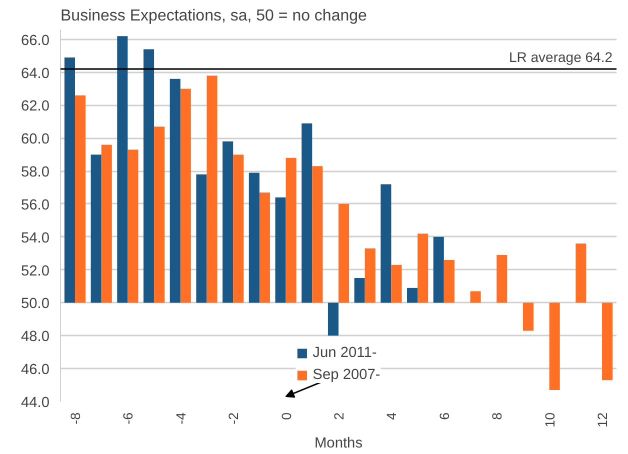 The image size is (628, 454). I want to click on x-tick-label: 0, so click(286, 416).